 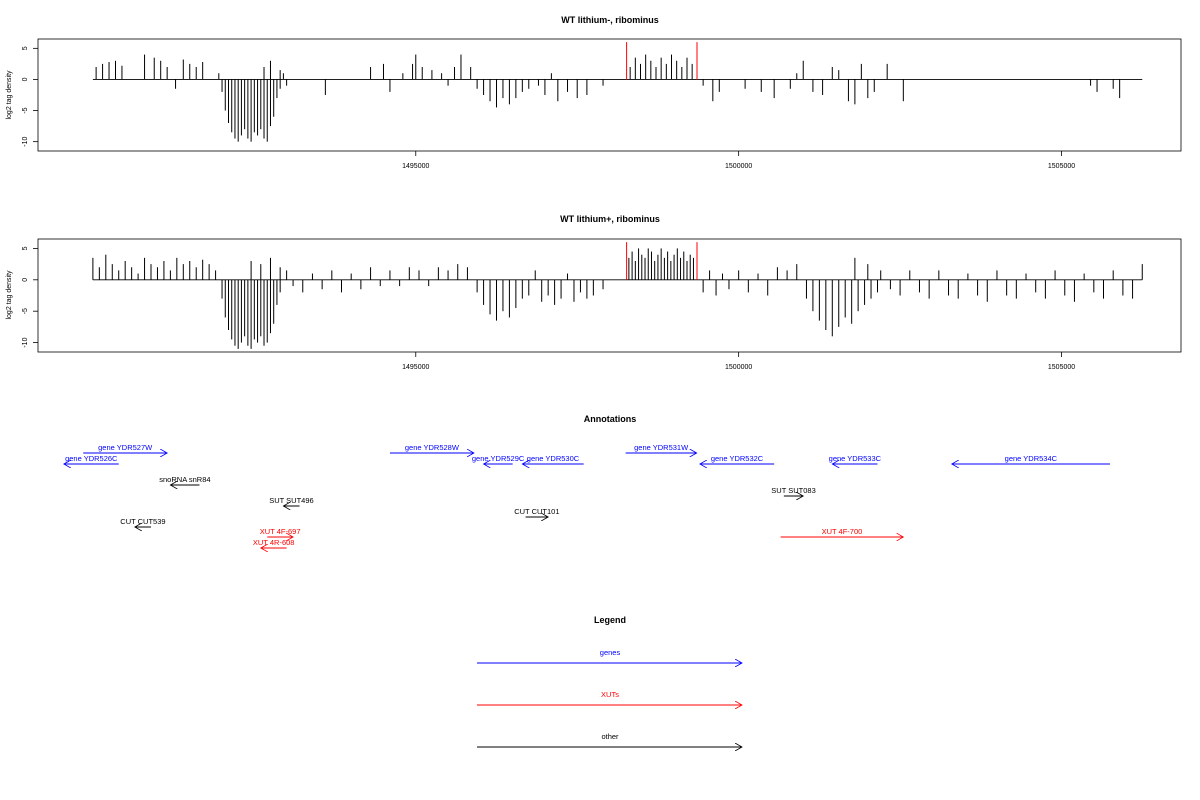 I want to click on legend-title: Legend, so click(x=610, y=620).